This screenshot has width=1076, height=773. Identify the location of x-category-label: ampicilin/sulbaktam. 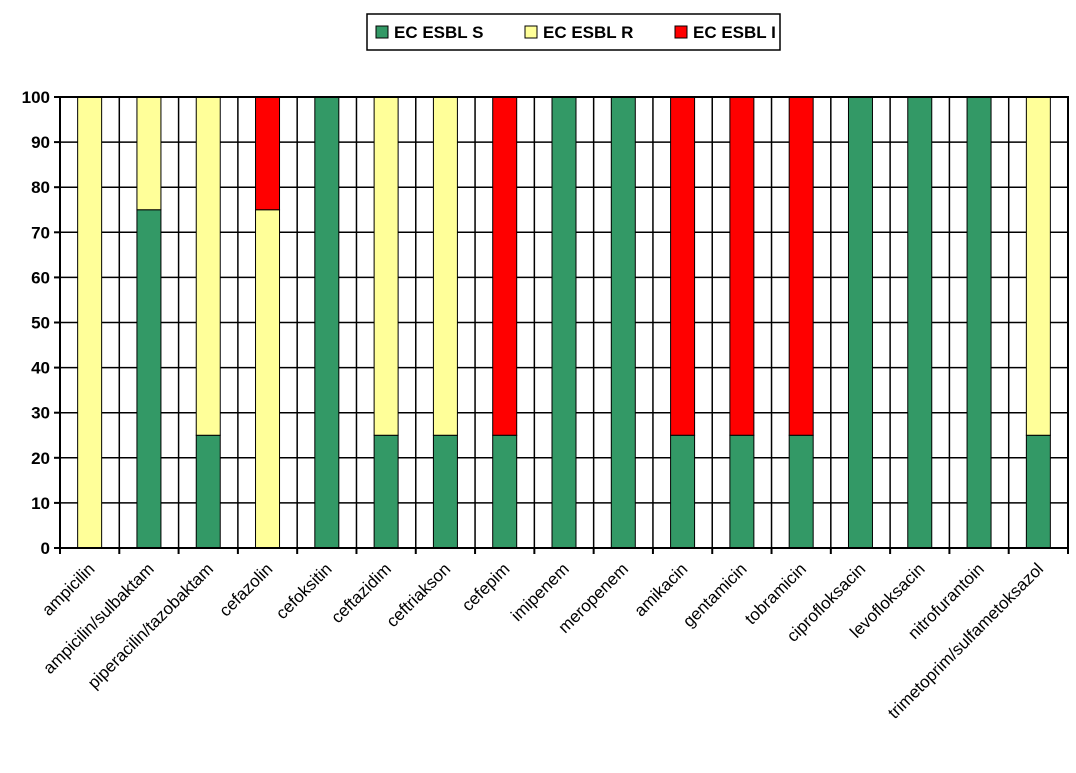
(98, 618).